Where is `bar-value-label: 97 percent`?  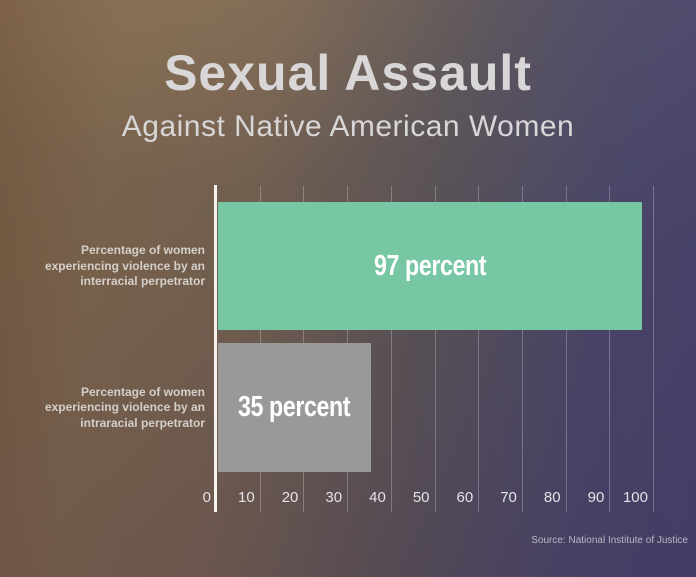
bar-value-label: 97 percent is located at coordinates (429, 265).